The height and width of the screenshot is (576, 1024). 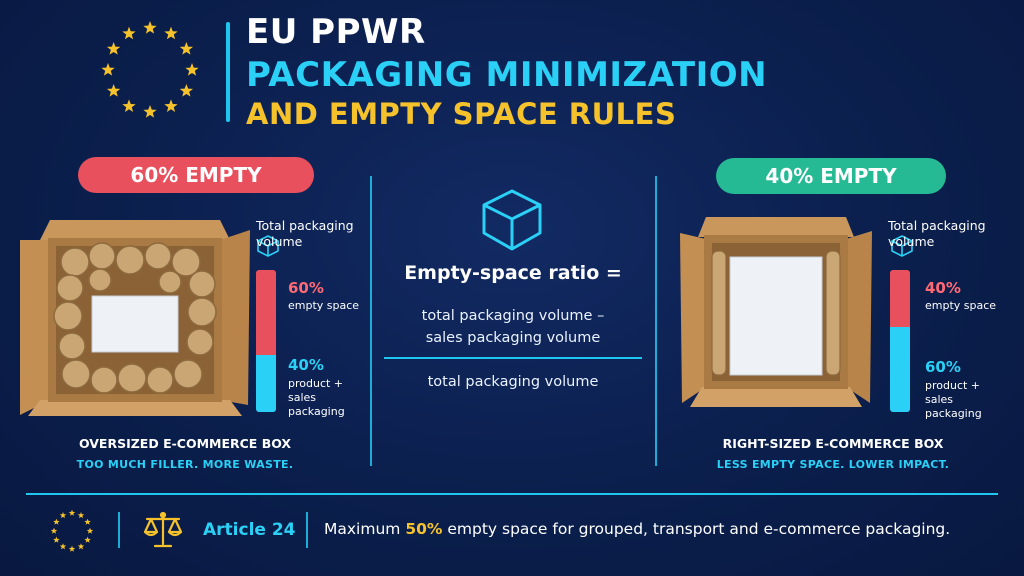 I want to click on title-packaging-minimization: PACKAGING MINIMIZATION, so click(x=507, y=75).